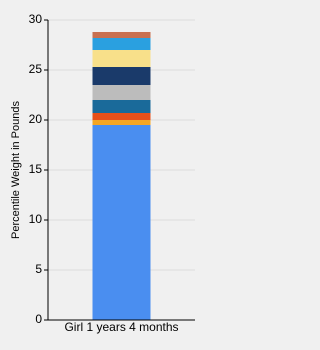 This screenshot has height=350, width=320. I want to click on y-tick-label: 5, so click(38, 269).